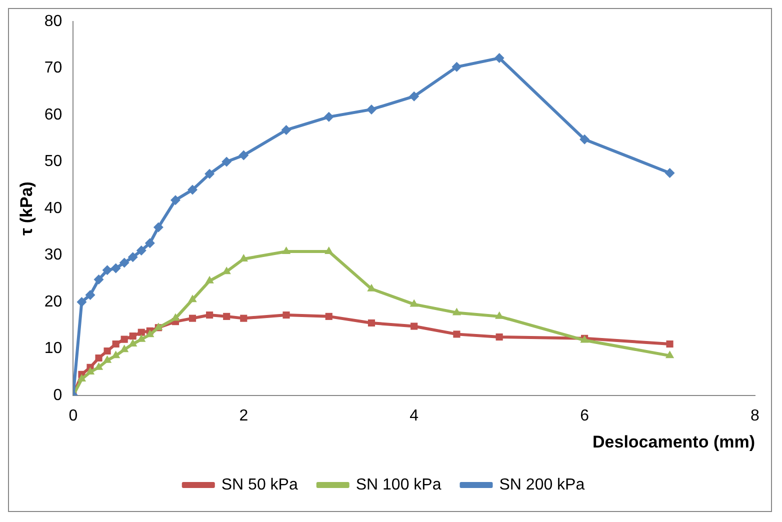 The image size is (782, 522). What do you see at coordinates (53, 115) in the screenshot?
I see `y-tick-label: 60` at bounding box center [53, 115].